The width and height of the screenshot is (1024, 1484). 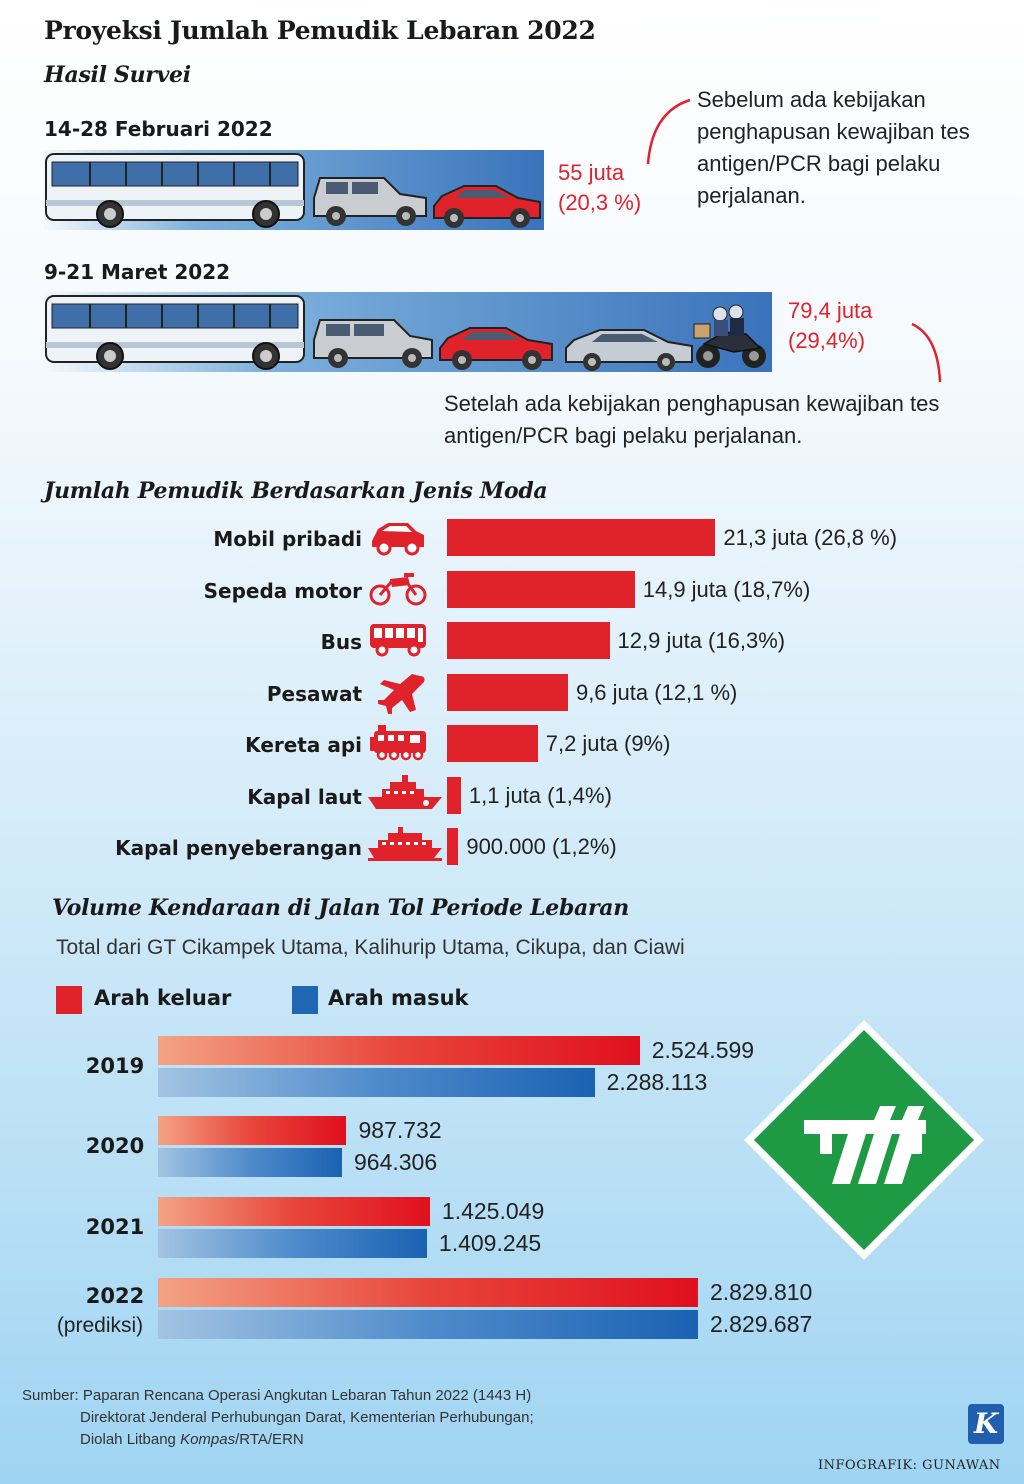 I want to click on ship-icon, so click(x=405, y=791).